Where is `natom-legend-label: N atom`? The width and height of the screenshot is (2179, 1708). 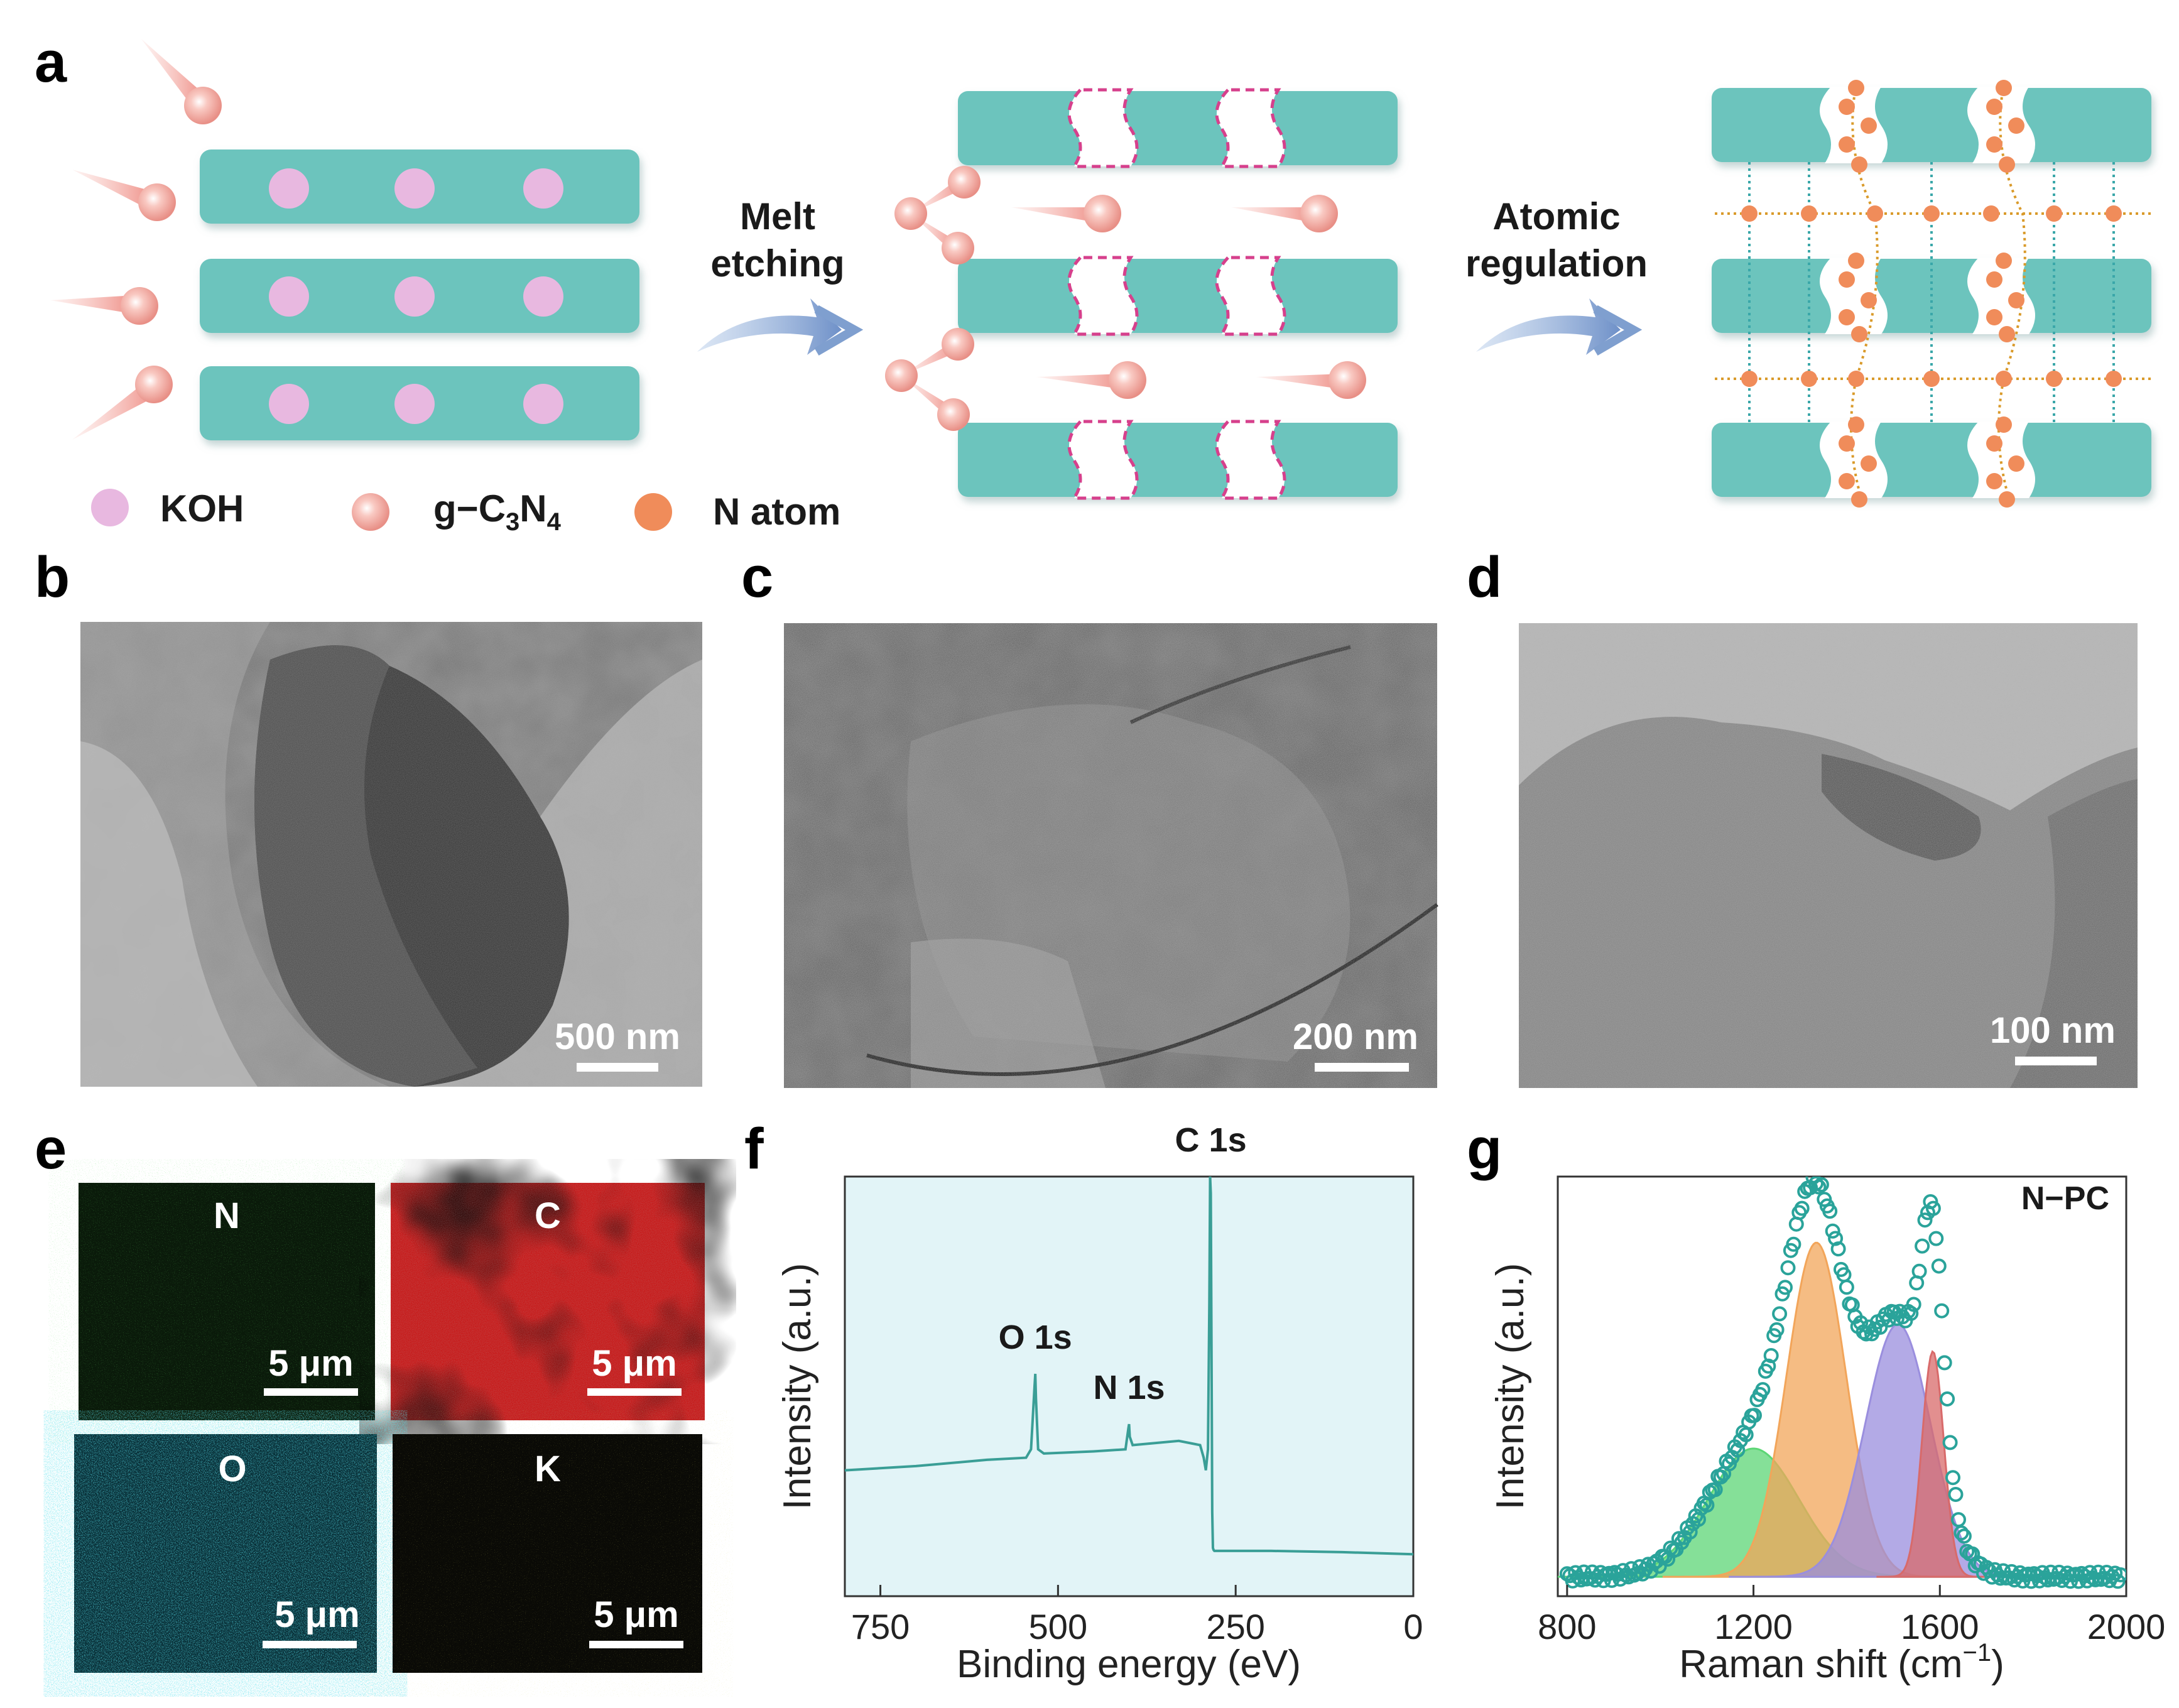 natom-legend-label: N atom is located at coordinates (777, 512).